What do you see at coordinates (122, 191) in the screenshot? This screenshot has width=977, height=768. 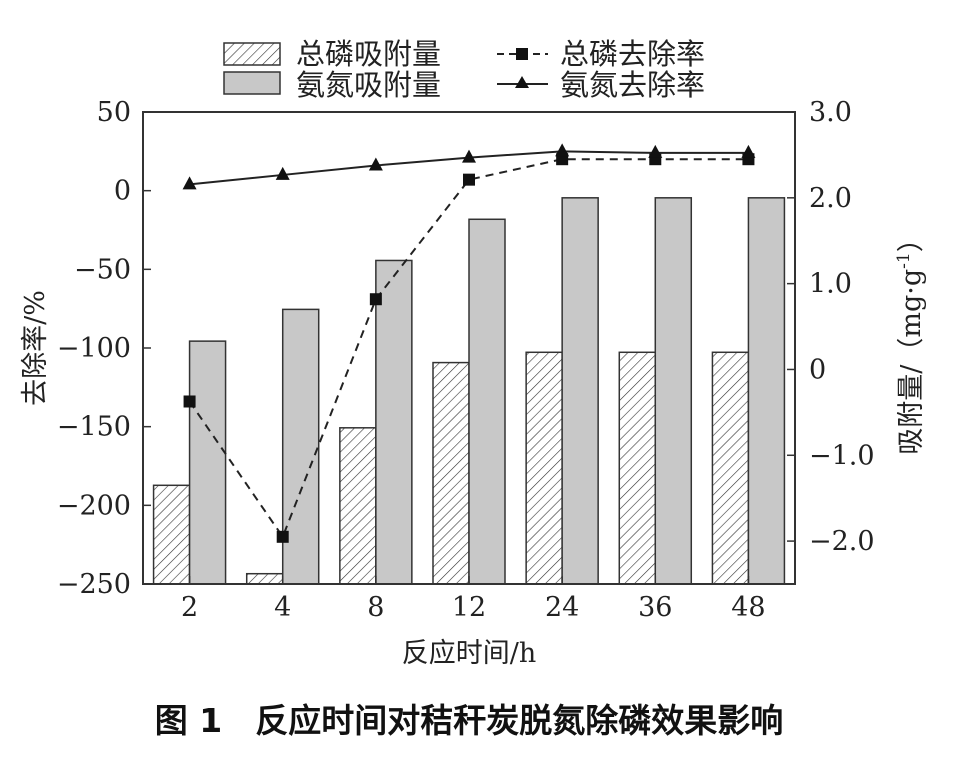 I see `left-tick-label-1: 0` at bounding box center [122, 191].